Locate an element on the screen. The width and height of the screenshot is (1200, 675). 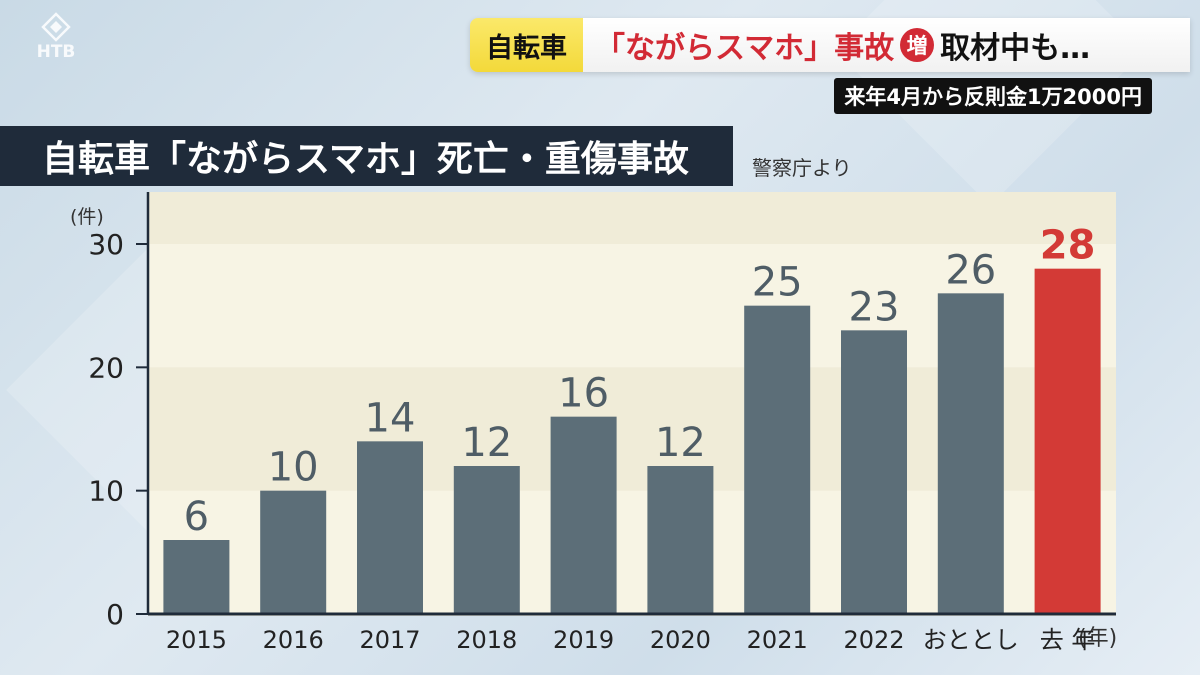
y-tick-label: 0 is located at coordinates (115, 614).